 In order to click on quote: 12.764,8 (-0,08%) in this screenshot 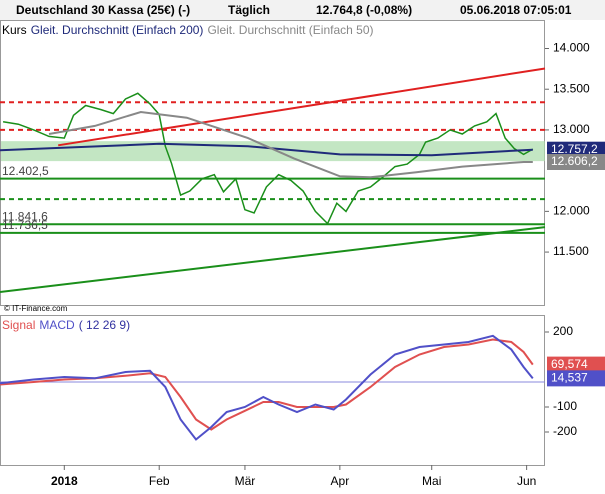, I will do `click(364, 10)`.